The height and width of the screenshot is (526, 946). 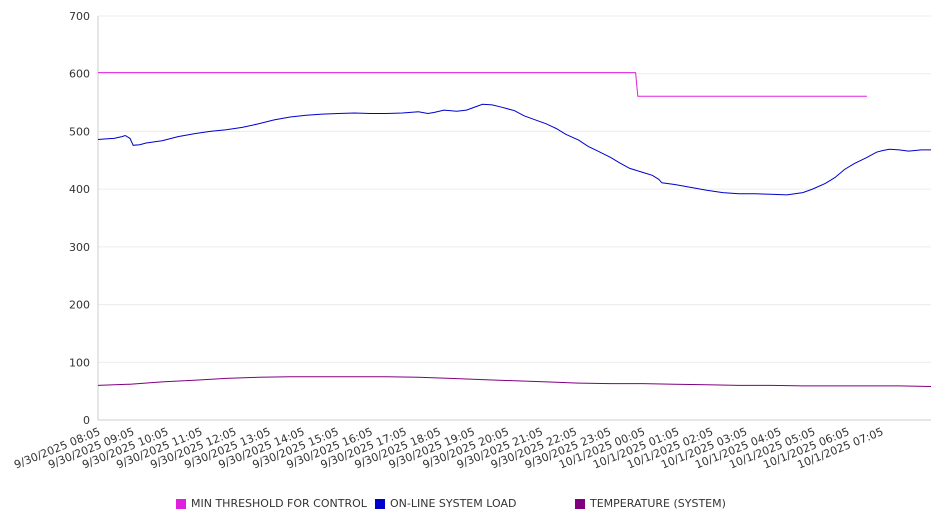 I want to click on legend-swatch-min-threshold, so click(x=181, y=503).